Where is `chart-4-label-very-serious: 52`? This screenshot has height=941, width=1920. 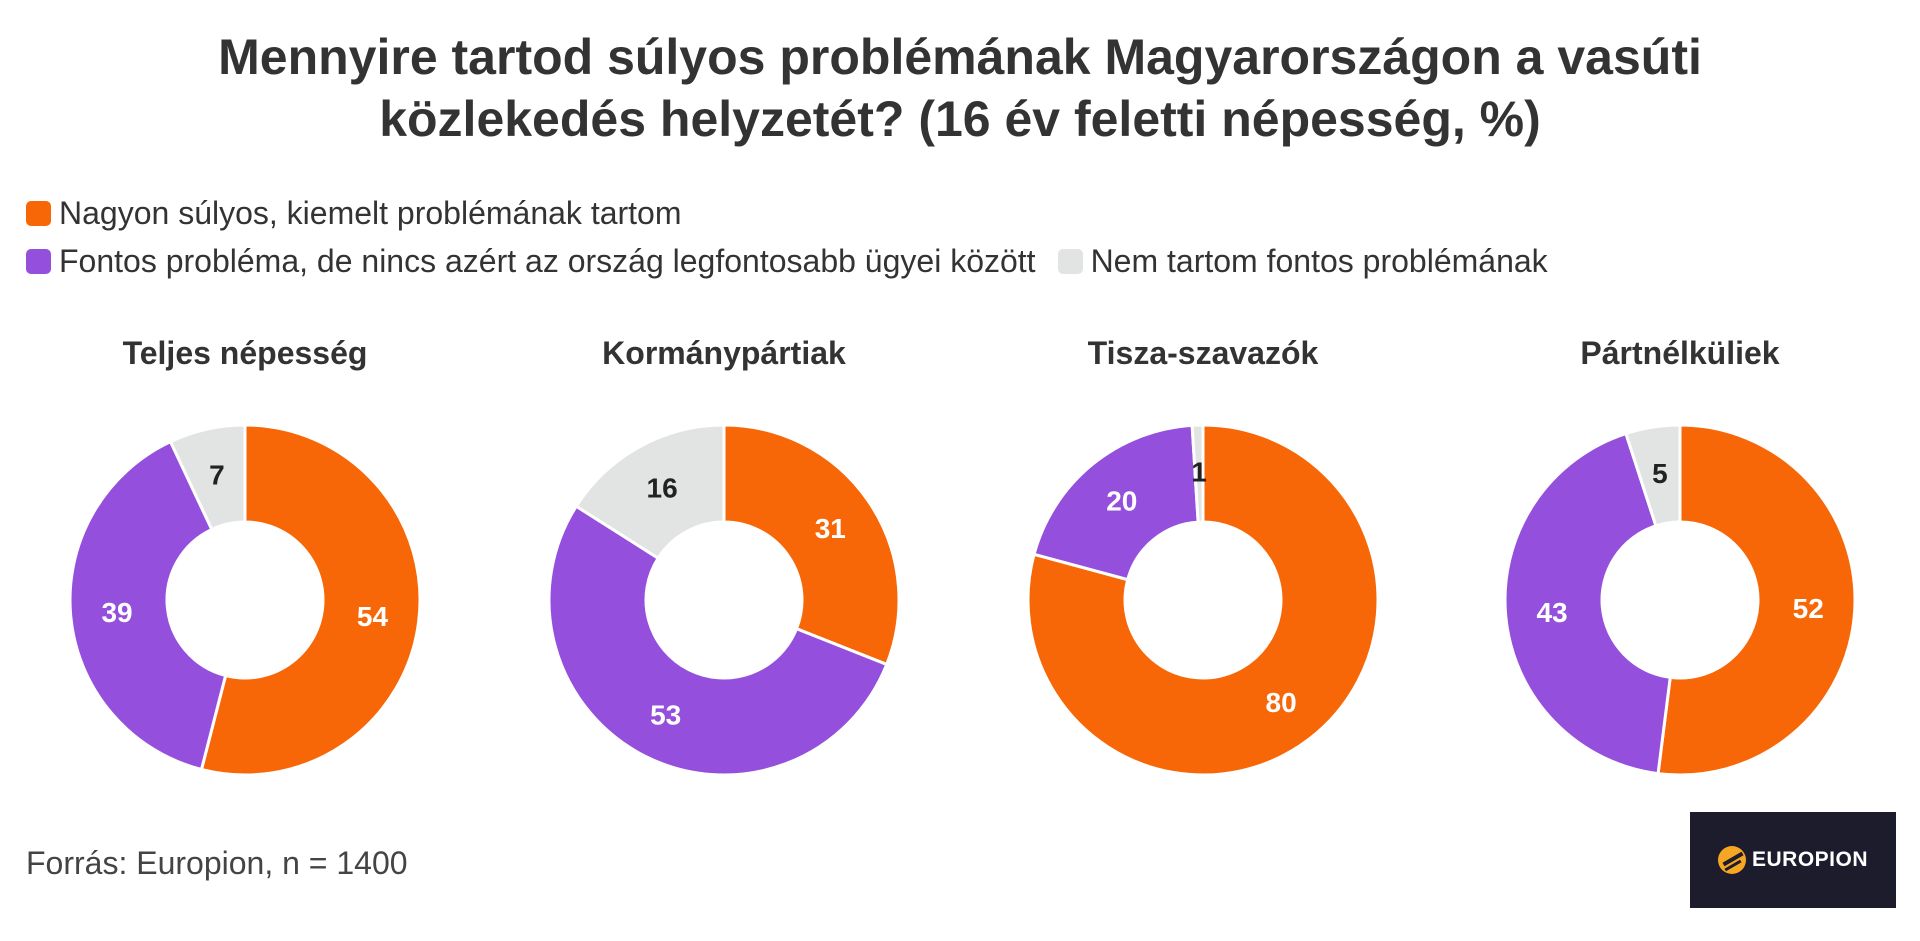
chart-4-label-very-serious: 52 is located at coordinates (1808, 608).